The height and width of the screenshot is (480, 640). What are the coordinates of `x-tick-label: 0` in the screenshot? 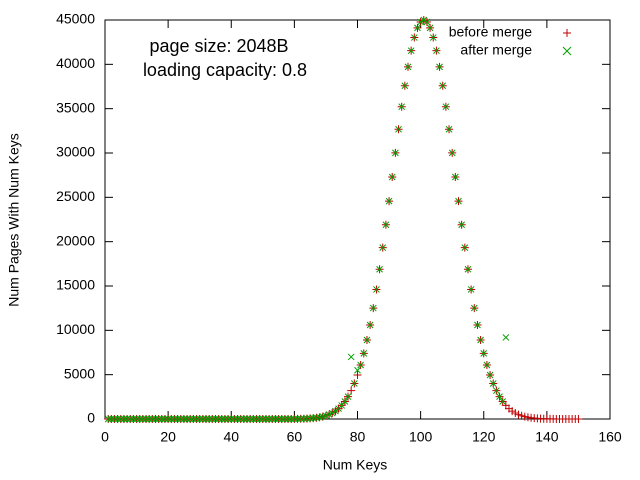 It's located at (105, 437).